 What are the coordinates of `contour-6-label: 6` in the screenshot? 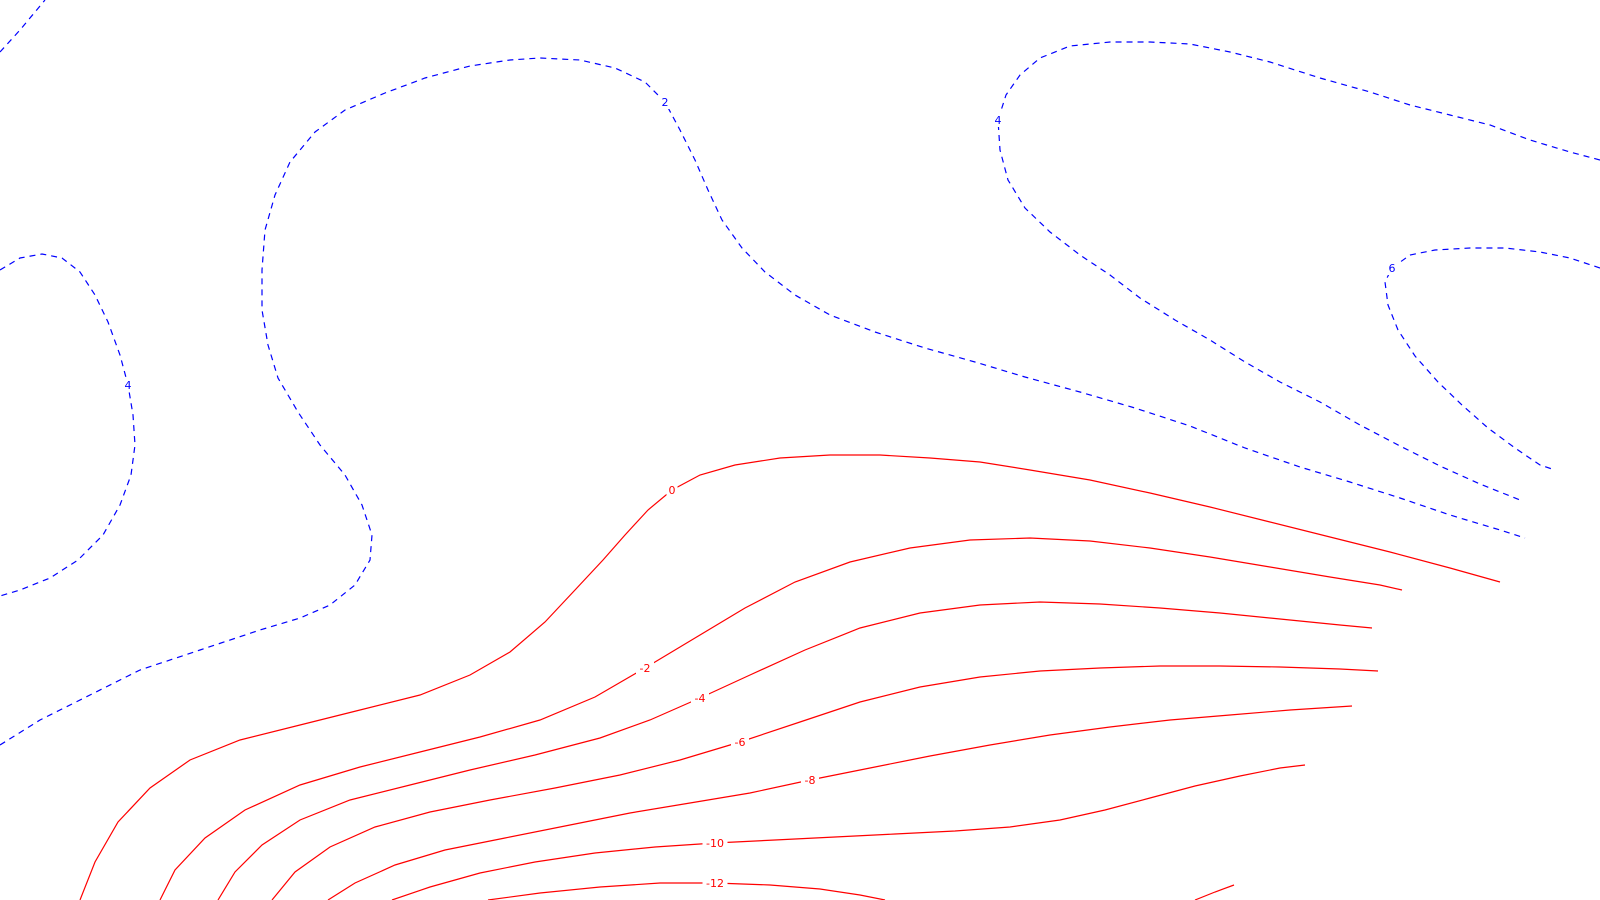 It's located at (1392, 268).